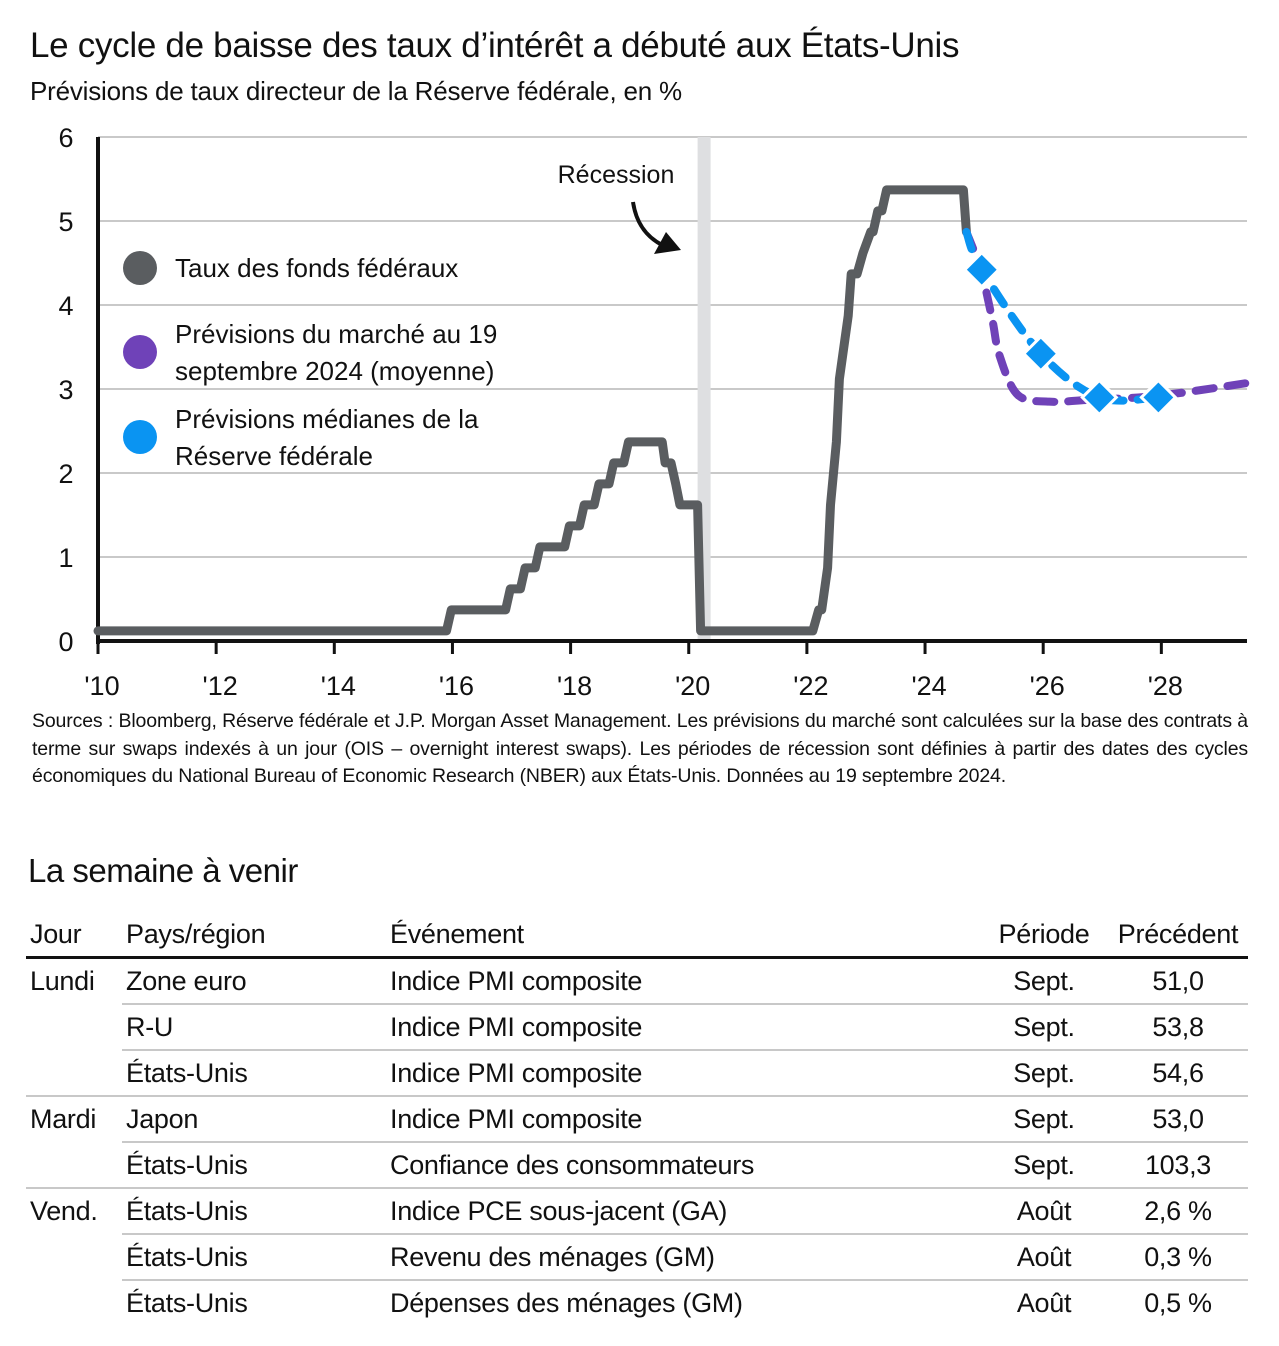 This screenshot has width=1279, height=1346. What do you see at coordinates (327, 419) in the screenshot?
I see `legend-label: Prévisions médianes de la` at bounding box center [327, 419].